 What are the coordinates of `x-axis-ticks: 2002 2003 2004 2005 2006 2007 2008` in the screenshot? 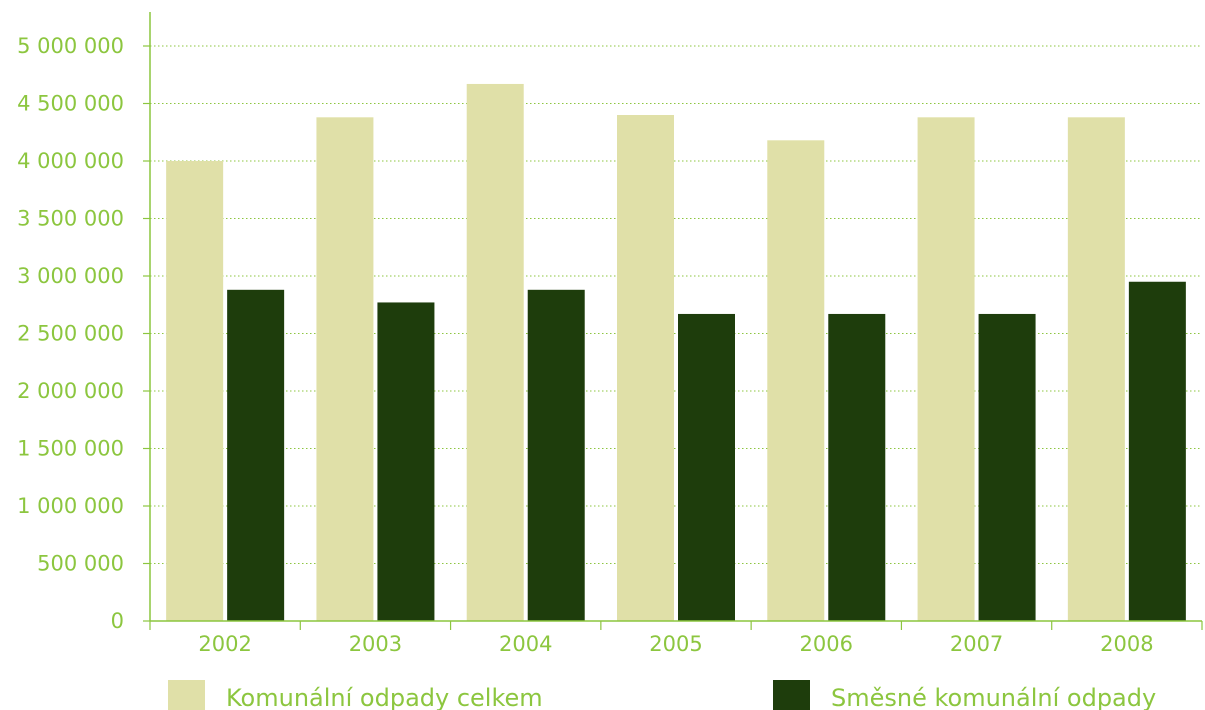 It's located at (676, 638).